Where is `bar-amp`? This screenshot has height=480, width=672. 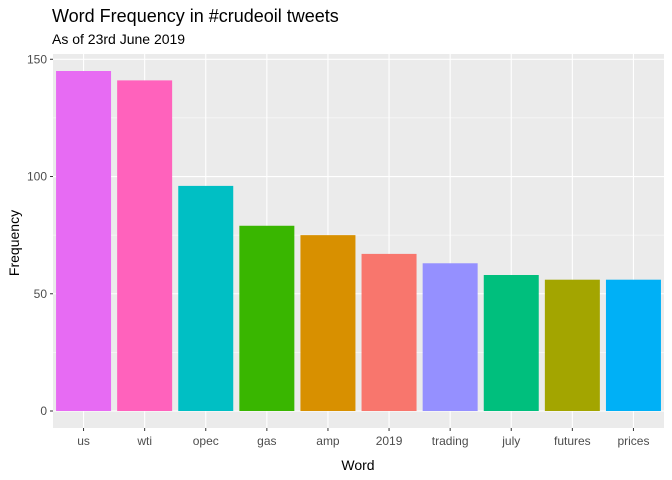 bar-amp is located at coordinates (328, 323).